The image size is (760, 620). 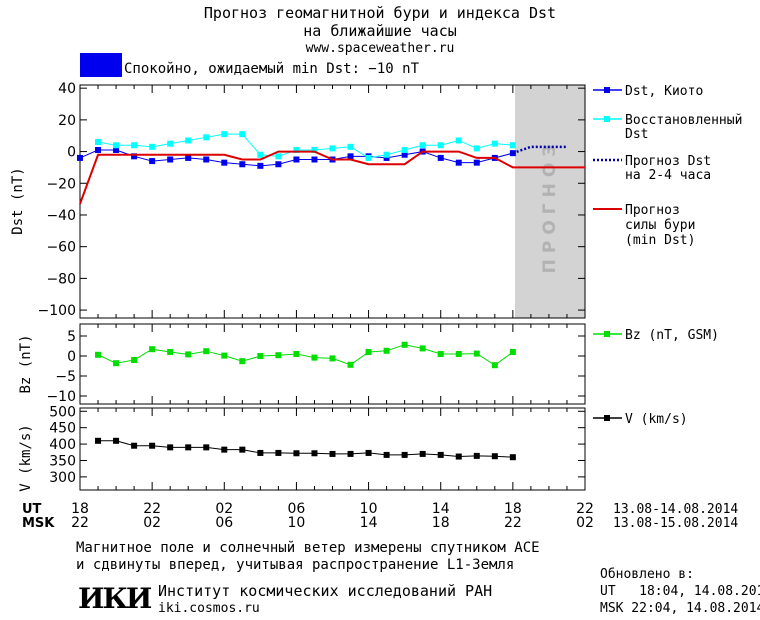 I want to click on ytick-label-bz: −5, so click(x=65, y=377).